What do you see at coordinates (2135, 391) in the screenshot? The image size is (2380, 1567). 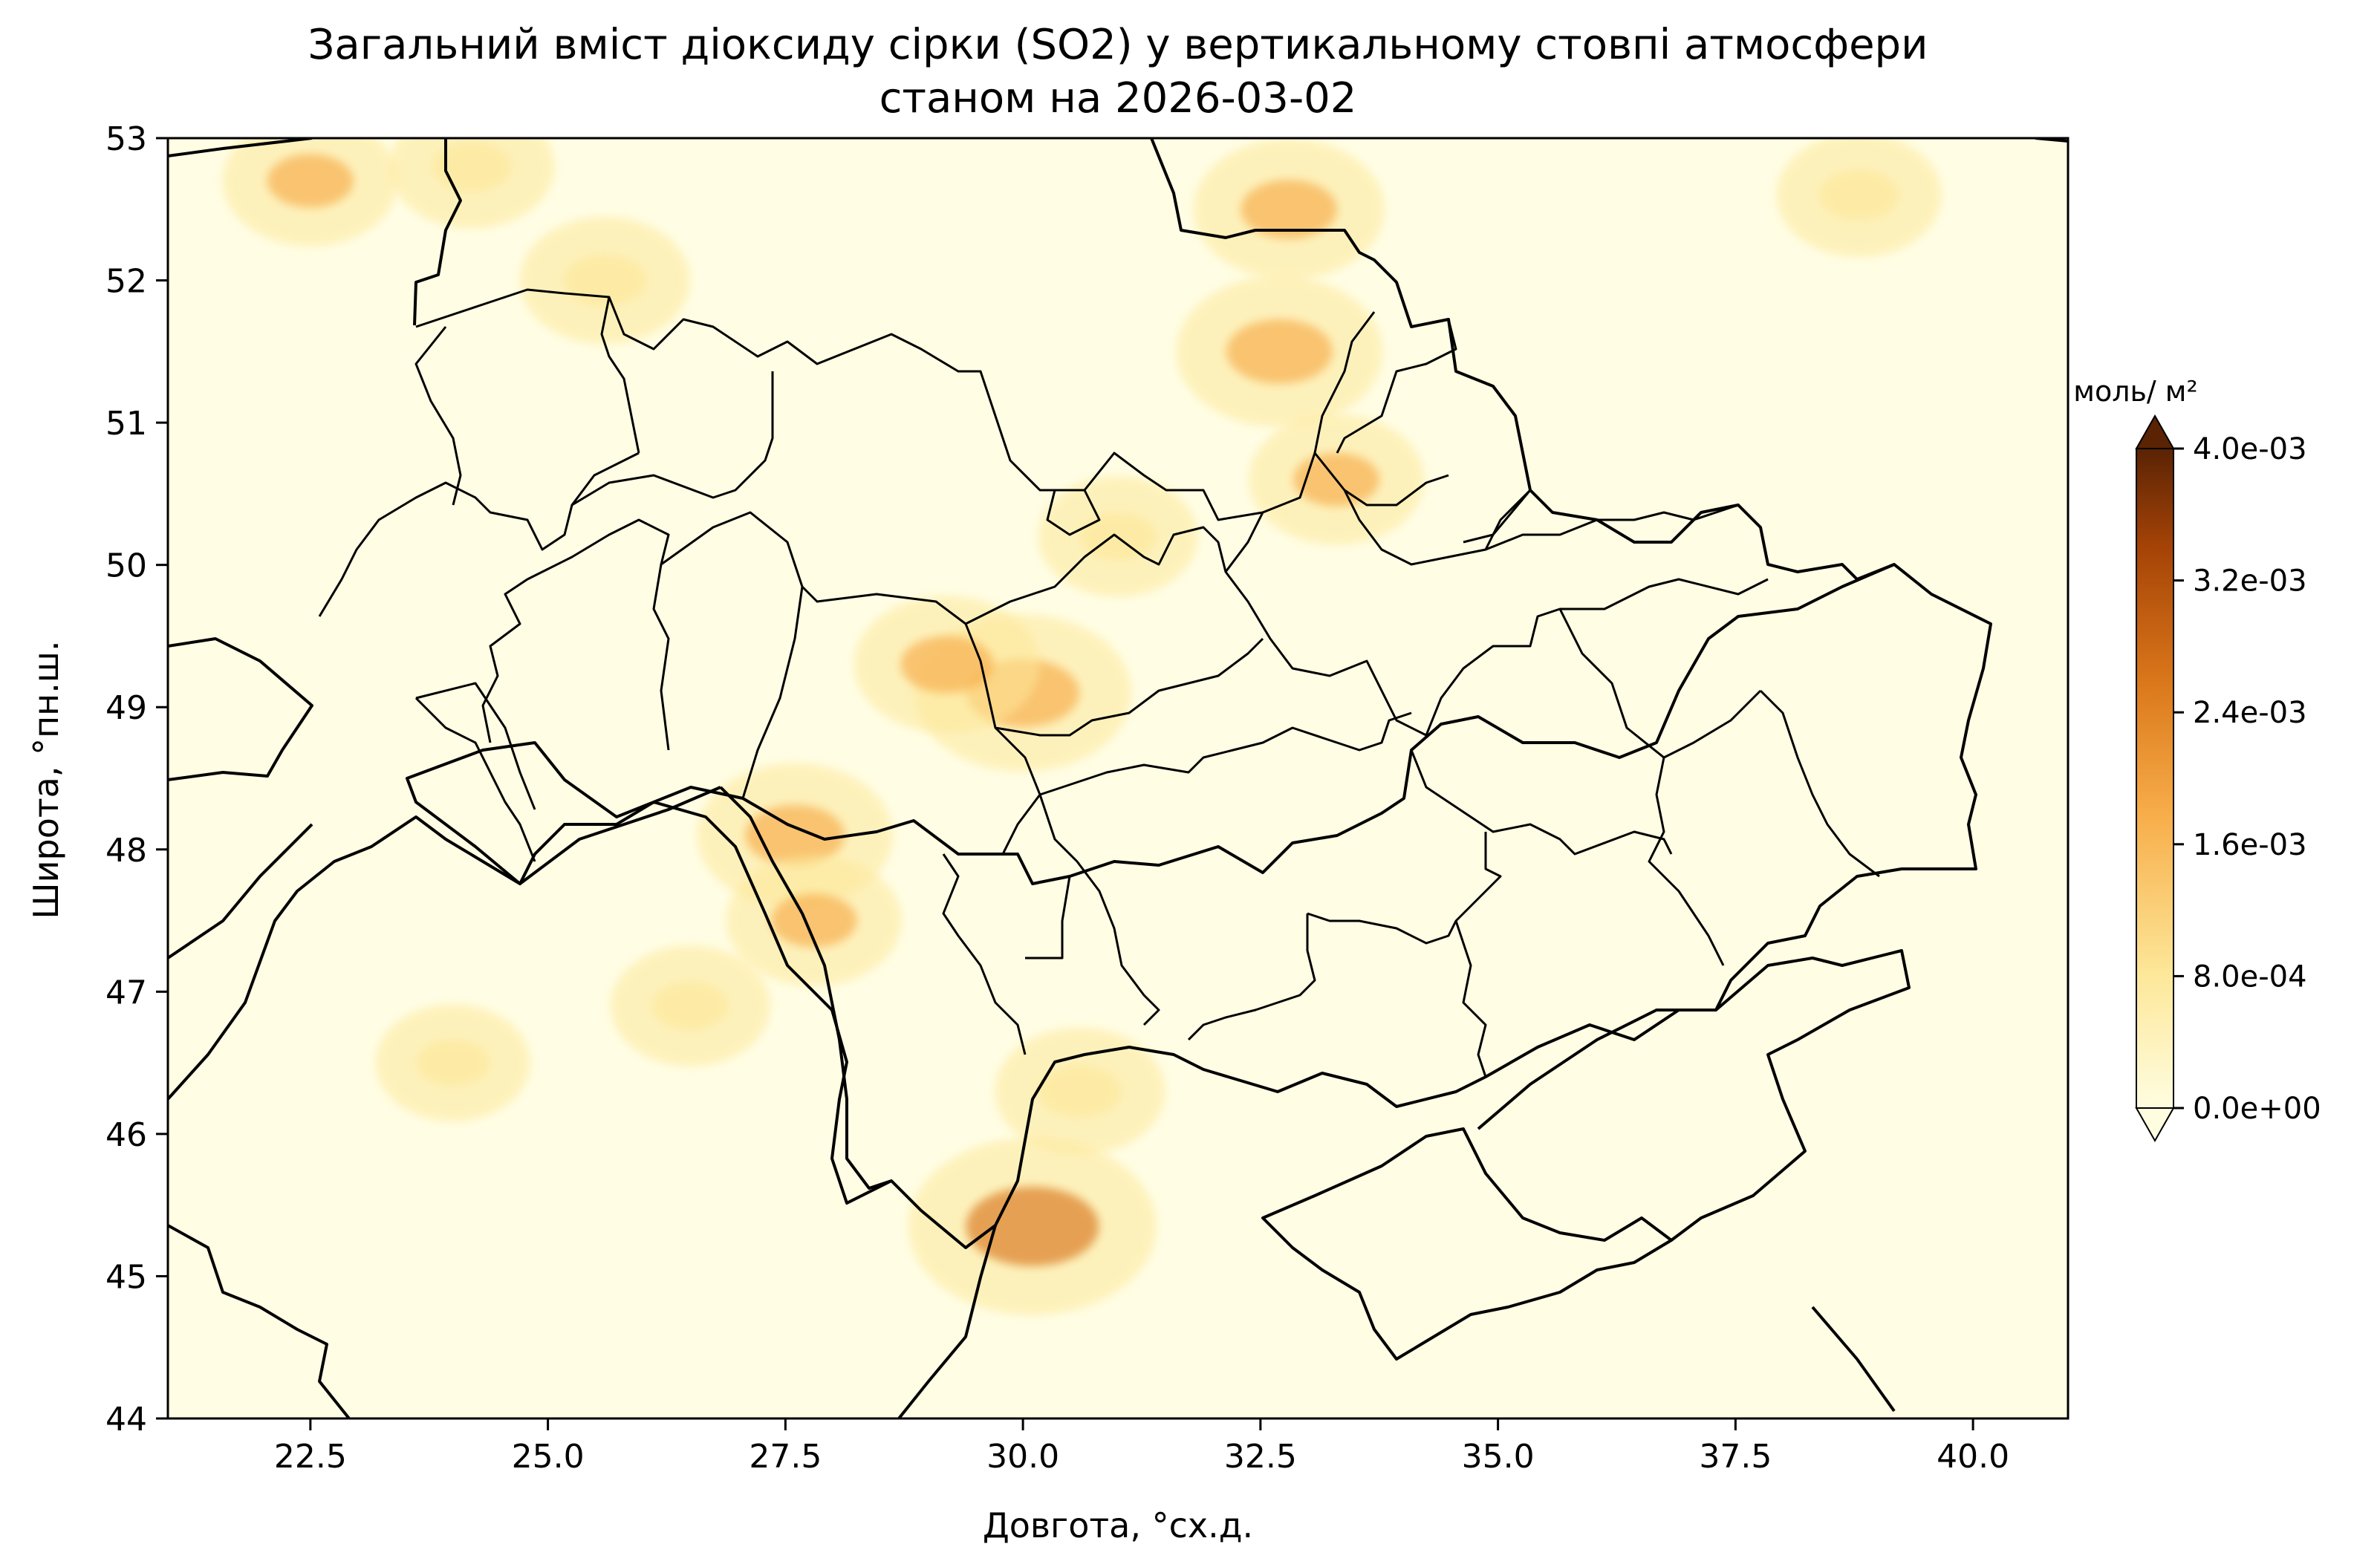 I see `colorbar-unit-label: моль/ м²` at bounding box center [2135, 391].